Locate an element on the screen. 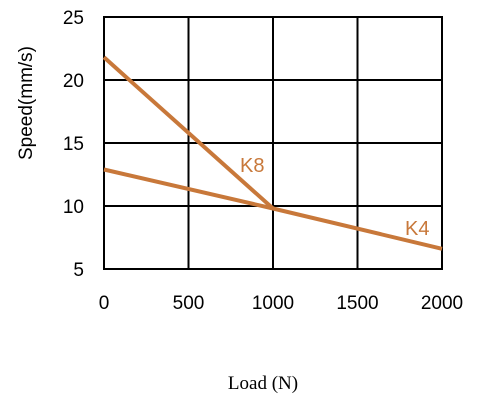 The height and width of the screenshot is (400, 483). x-tick-label: 500 is located at coordinates (189, 303).